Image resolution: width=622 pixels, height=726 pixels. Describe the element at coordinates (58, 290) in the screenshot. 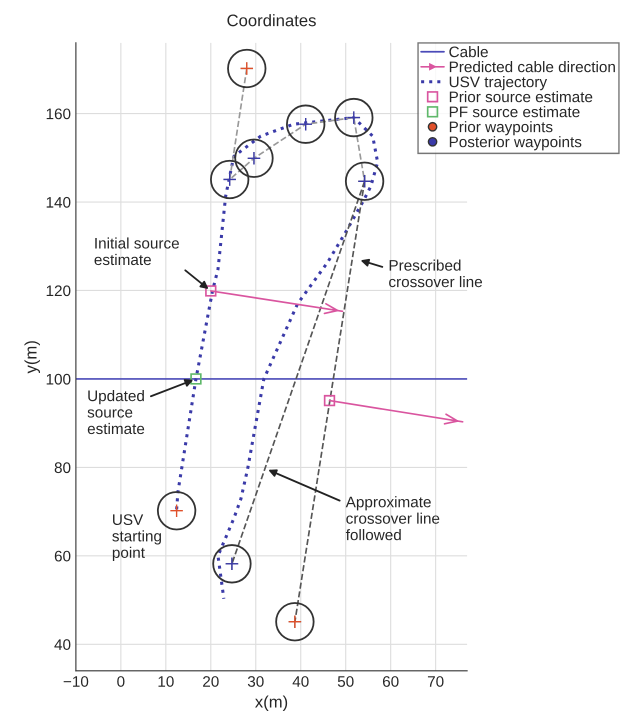

I see `y-tick-label: 120` at that location.